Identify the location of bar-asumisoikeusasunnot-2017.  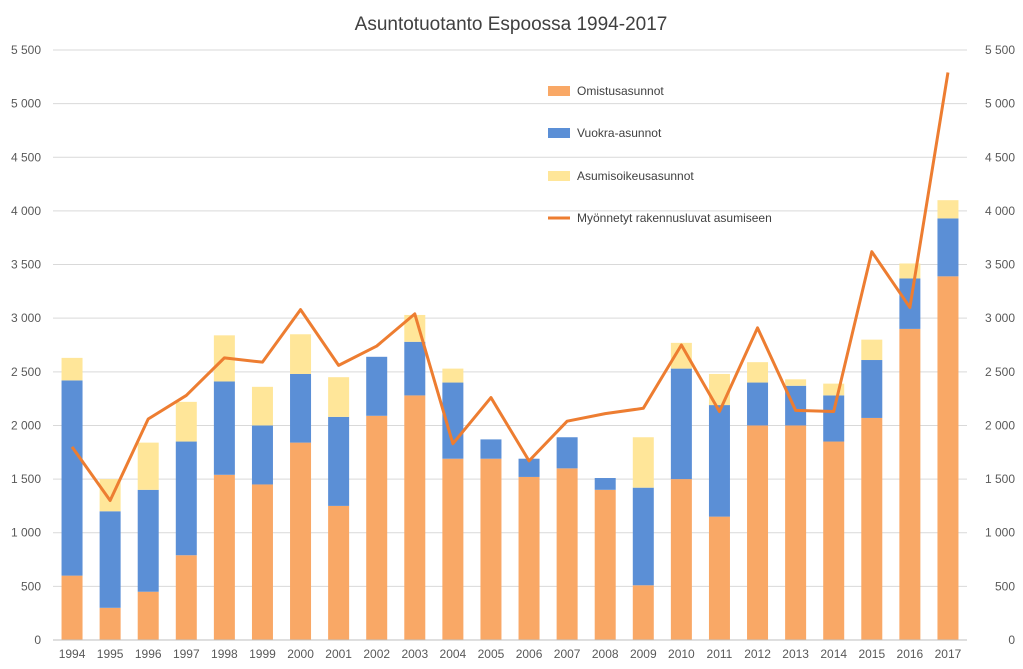
(948, 209).